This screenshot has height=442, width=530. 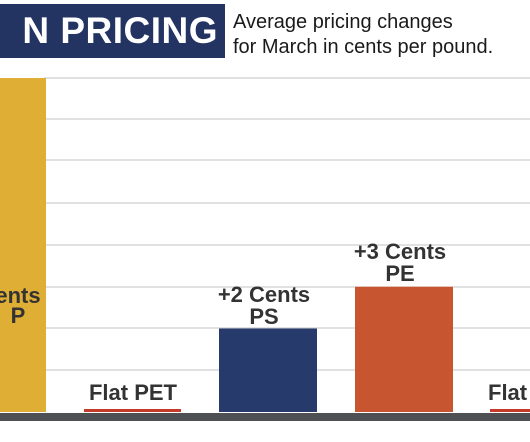 What do you see at coordinates (268, 370) in the screenshot?
I see `bar-ps` at bounding box center [268, 370].